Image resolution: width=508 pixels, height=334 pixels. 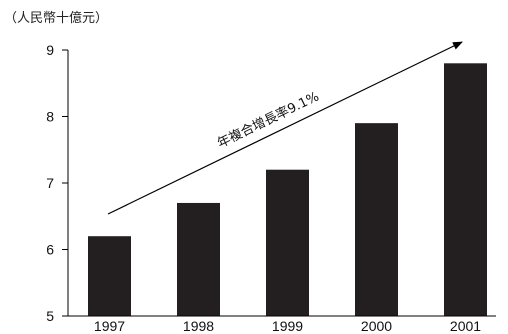 What do you see at coordinates (198, 259) in the screenshot?
I see `bar-1998` at bounding box center [198, 259].